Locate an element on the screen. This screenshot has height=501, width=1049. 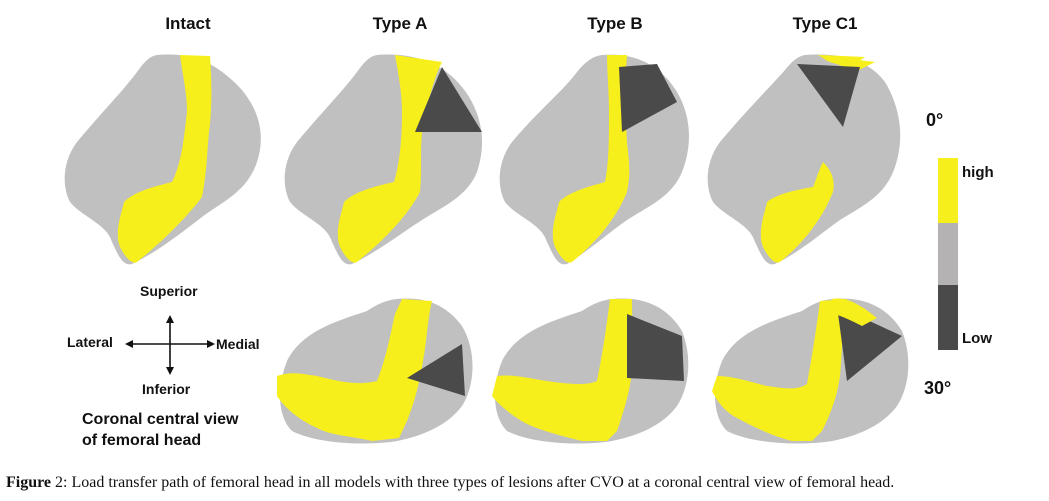
column-title-intact: Intact is located at coordinates (188, 23).